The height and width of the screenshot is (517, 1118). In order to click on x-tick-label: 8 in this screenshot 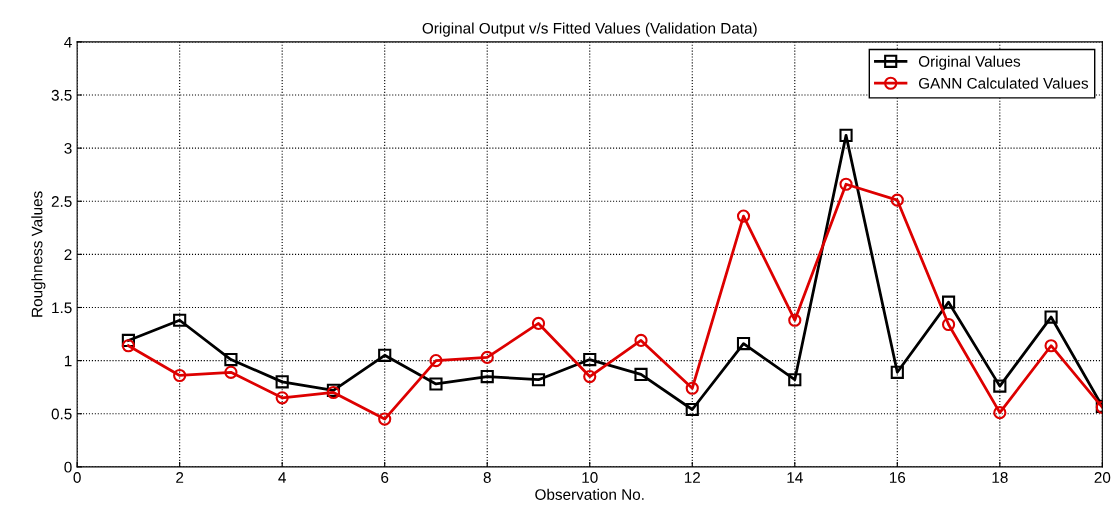, I will do `click(487, 477)`.